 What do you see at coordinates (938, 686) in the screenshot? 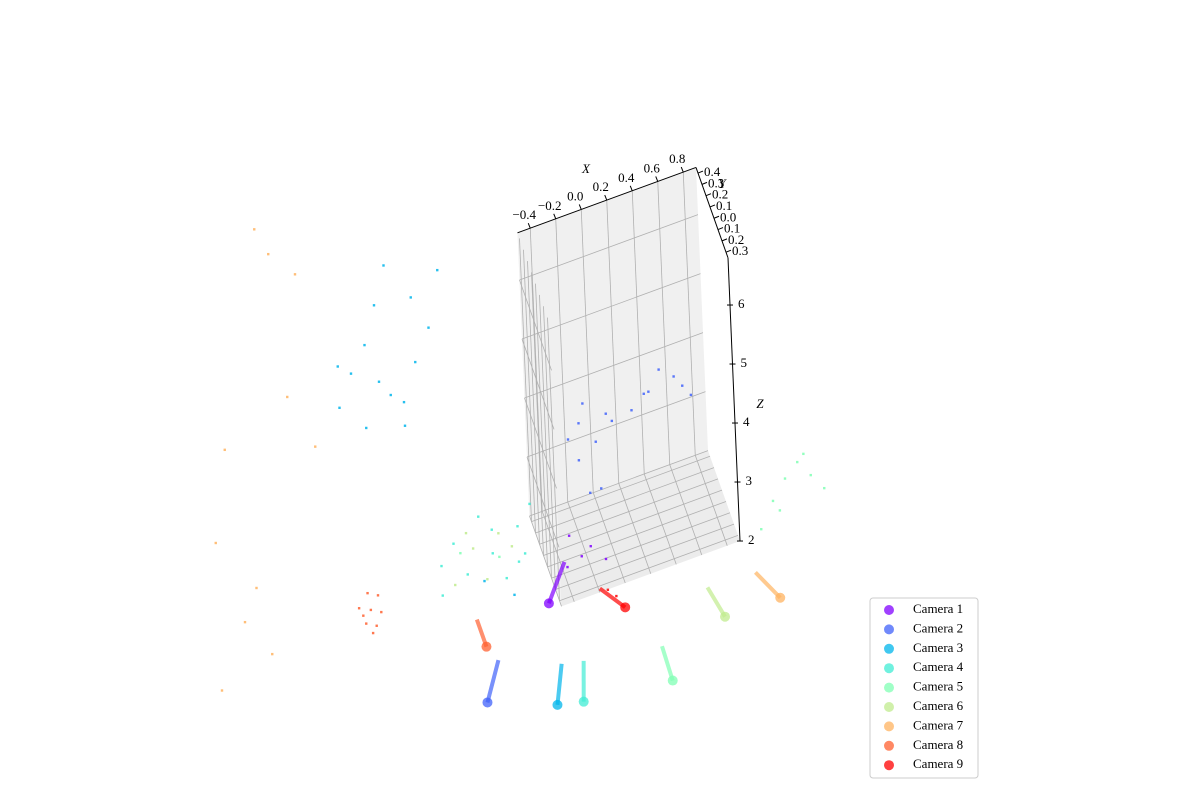
I see `legend-label: Camera 5` at bounding box center [938, 686].